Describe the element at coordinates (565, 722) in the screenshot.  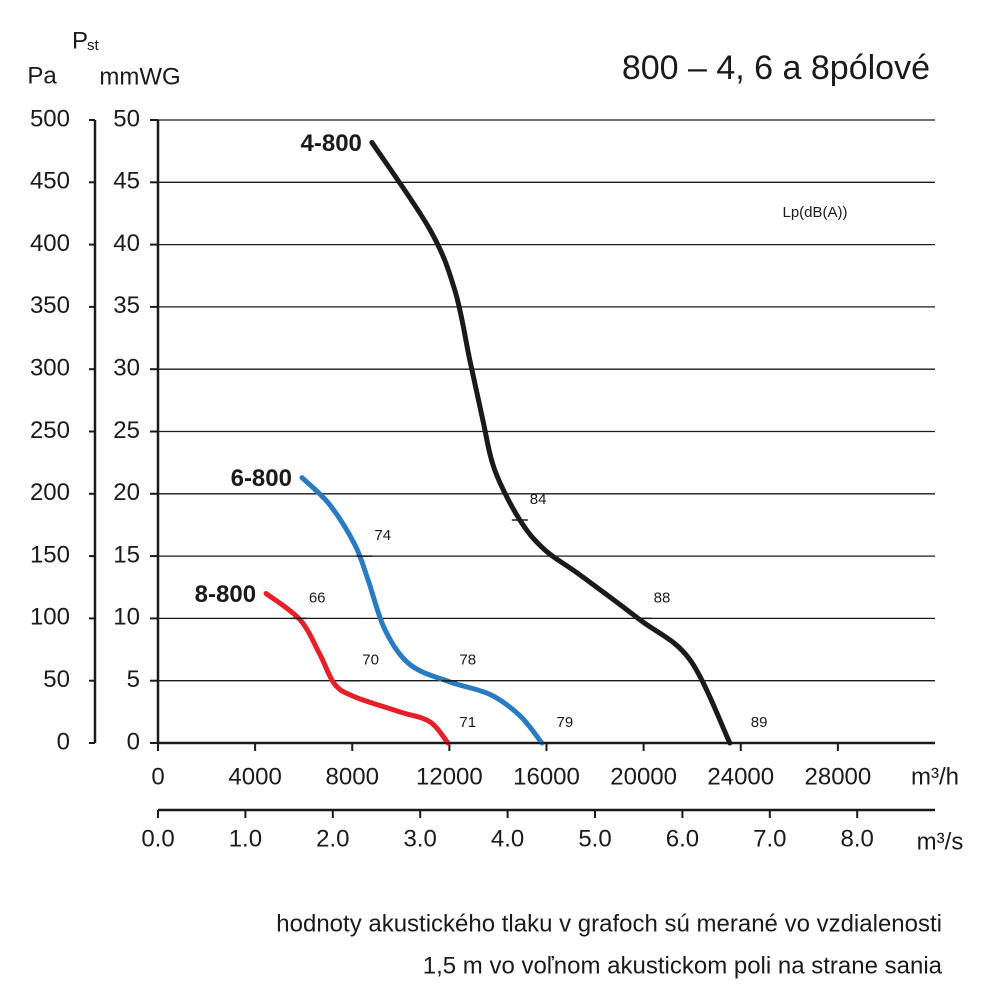
I see `sound-level-label: 79` at that location.